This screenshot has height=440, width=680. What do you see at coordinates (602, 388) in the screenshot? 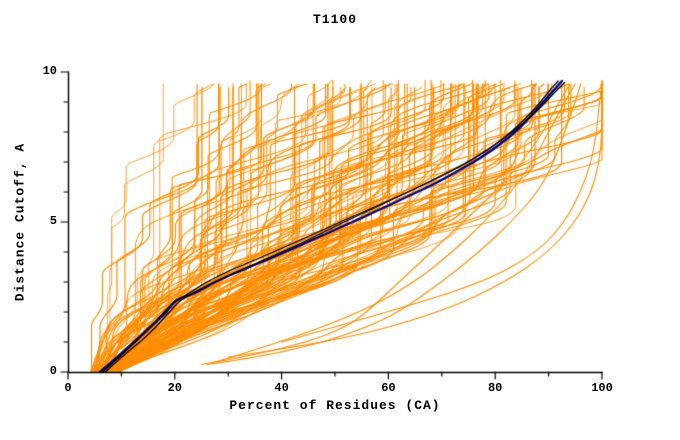
I see `x-tick-label: 100` at bounding box center [602, 388].